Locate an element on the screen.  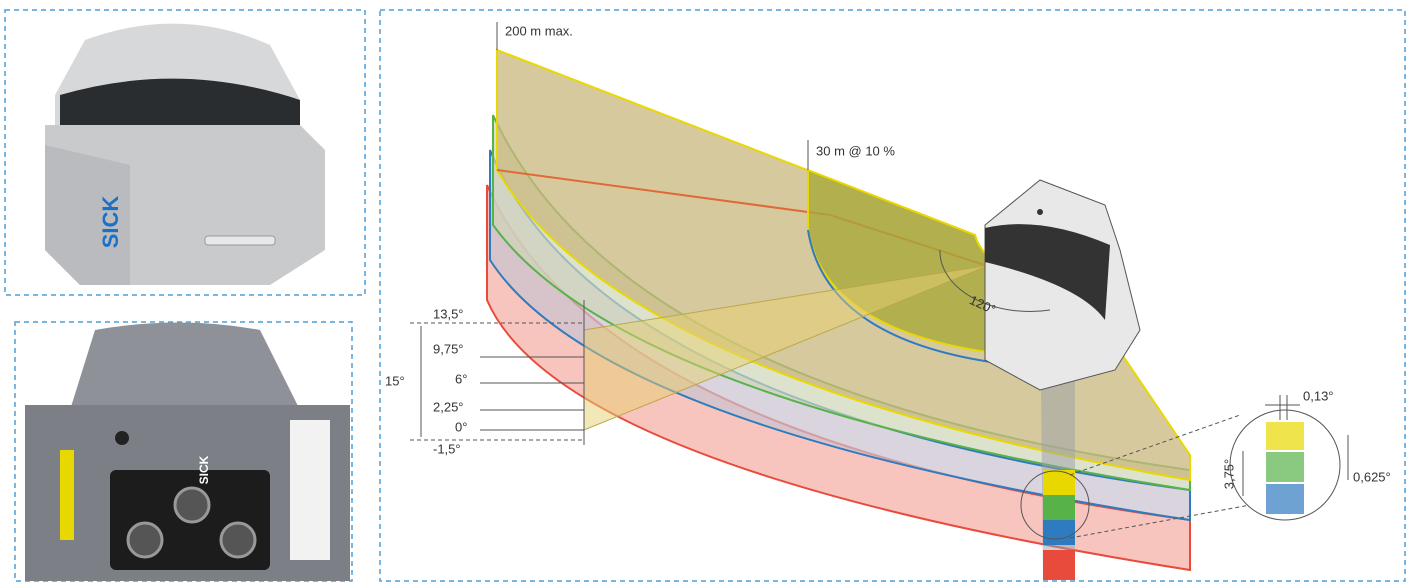
range-label: 30 m @ 10 % is located at coordinates (855, 150).